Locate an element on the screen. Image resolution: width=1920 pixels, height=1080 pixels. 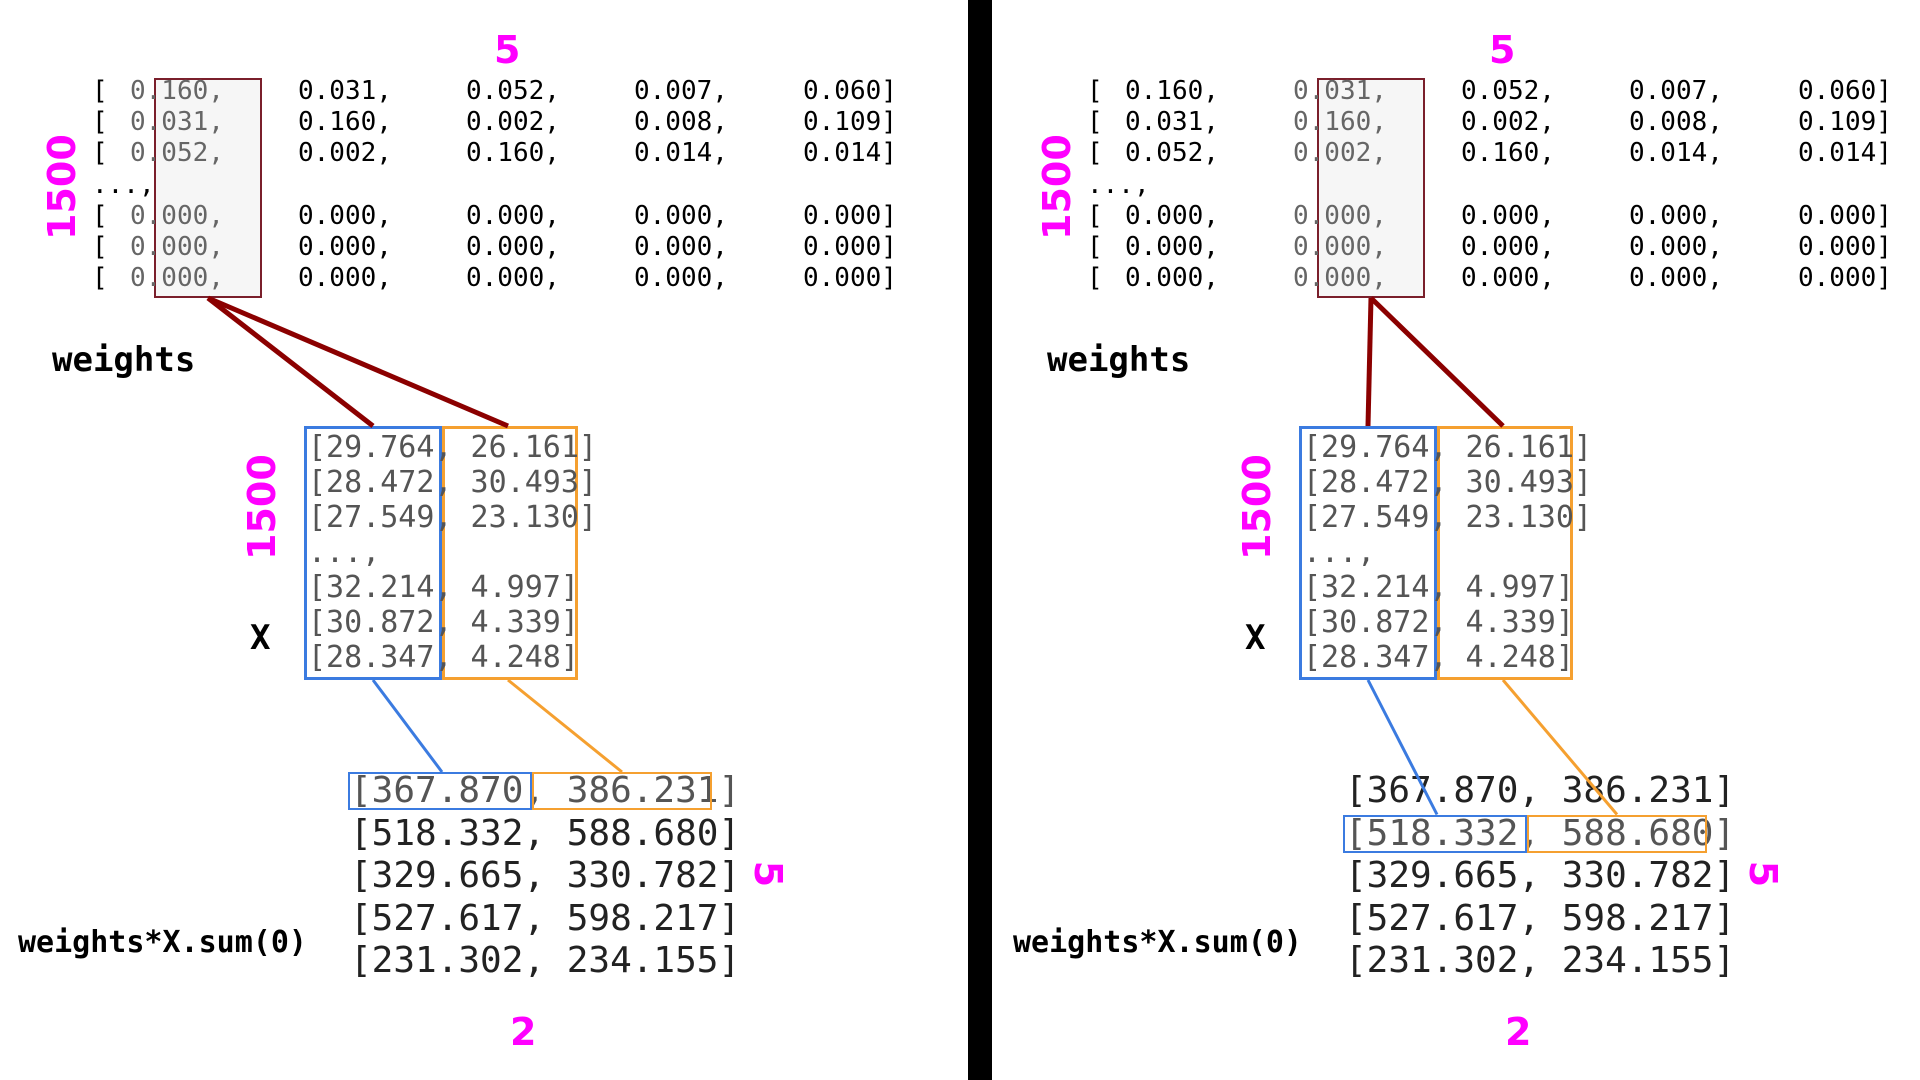
result-row: [527.617, 598.217] is located at coordinates (545, 918).